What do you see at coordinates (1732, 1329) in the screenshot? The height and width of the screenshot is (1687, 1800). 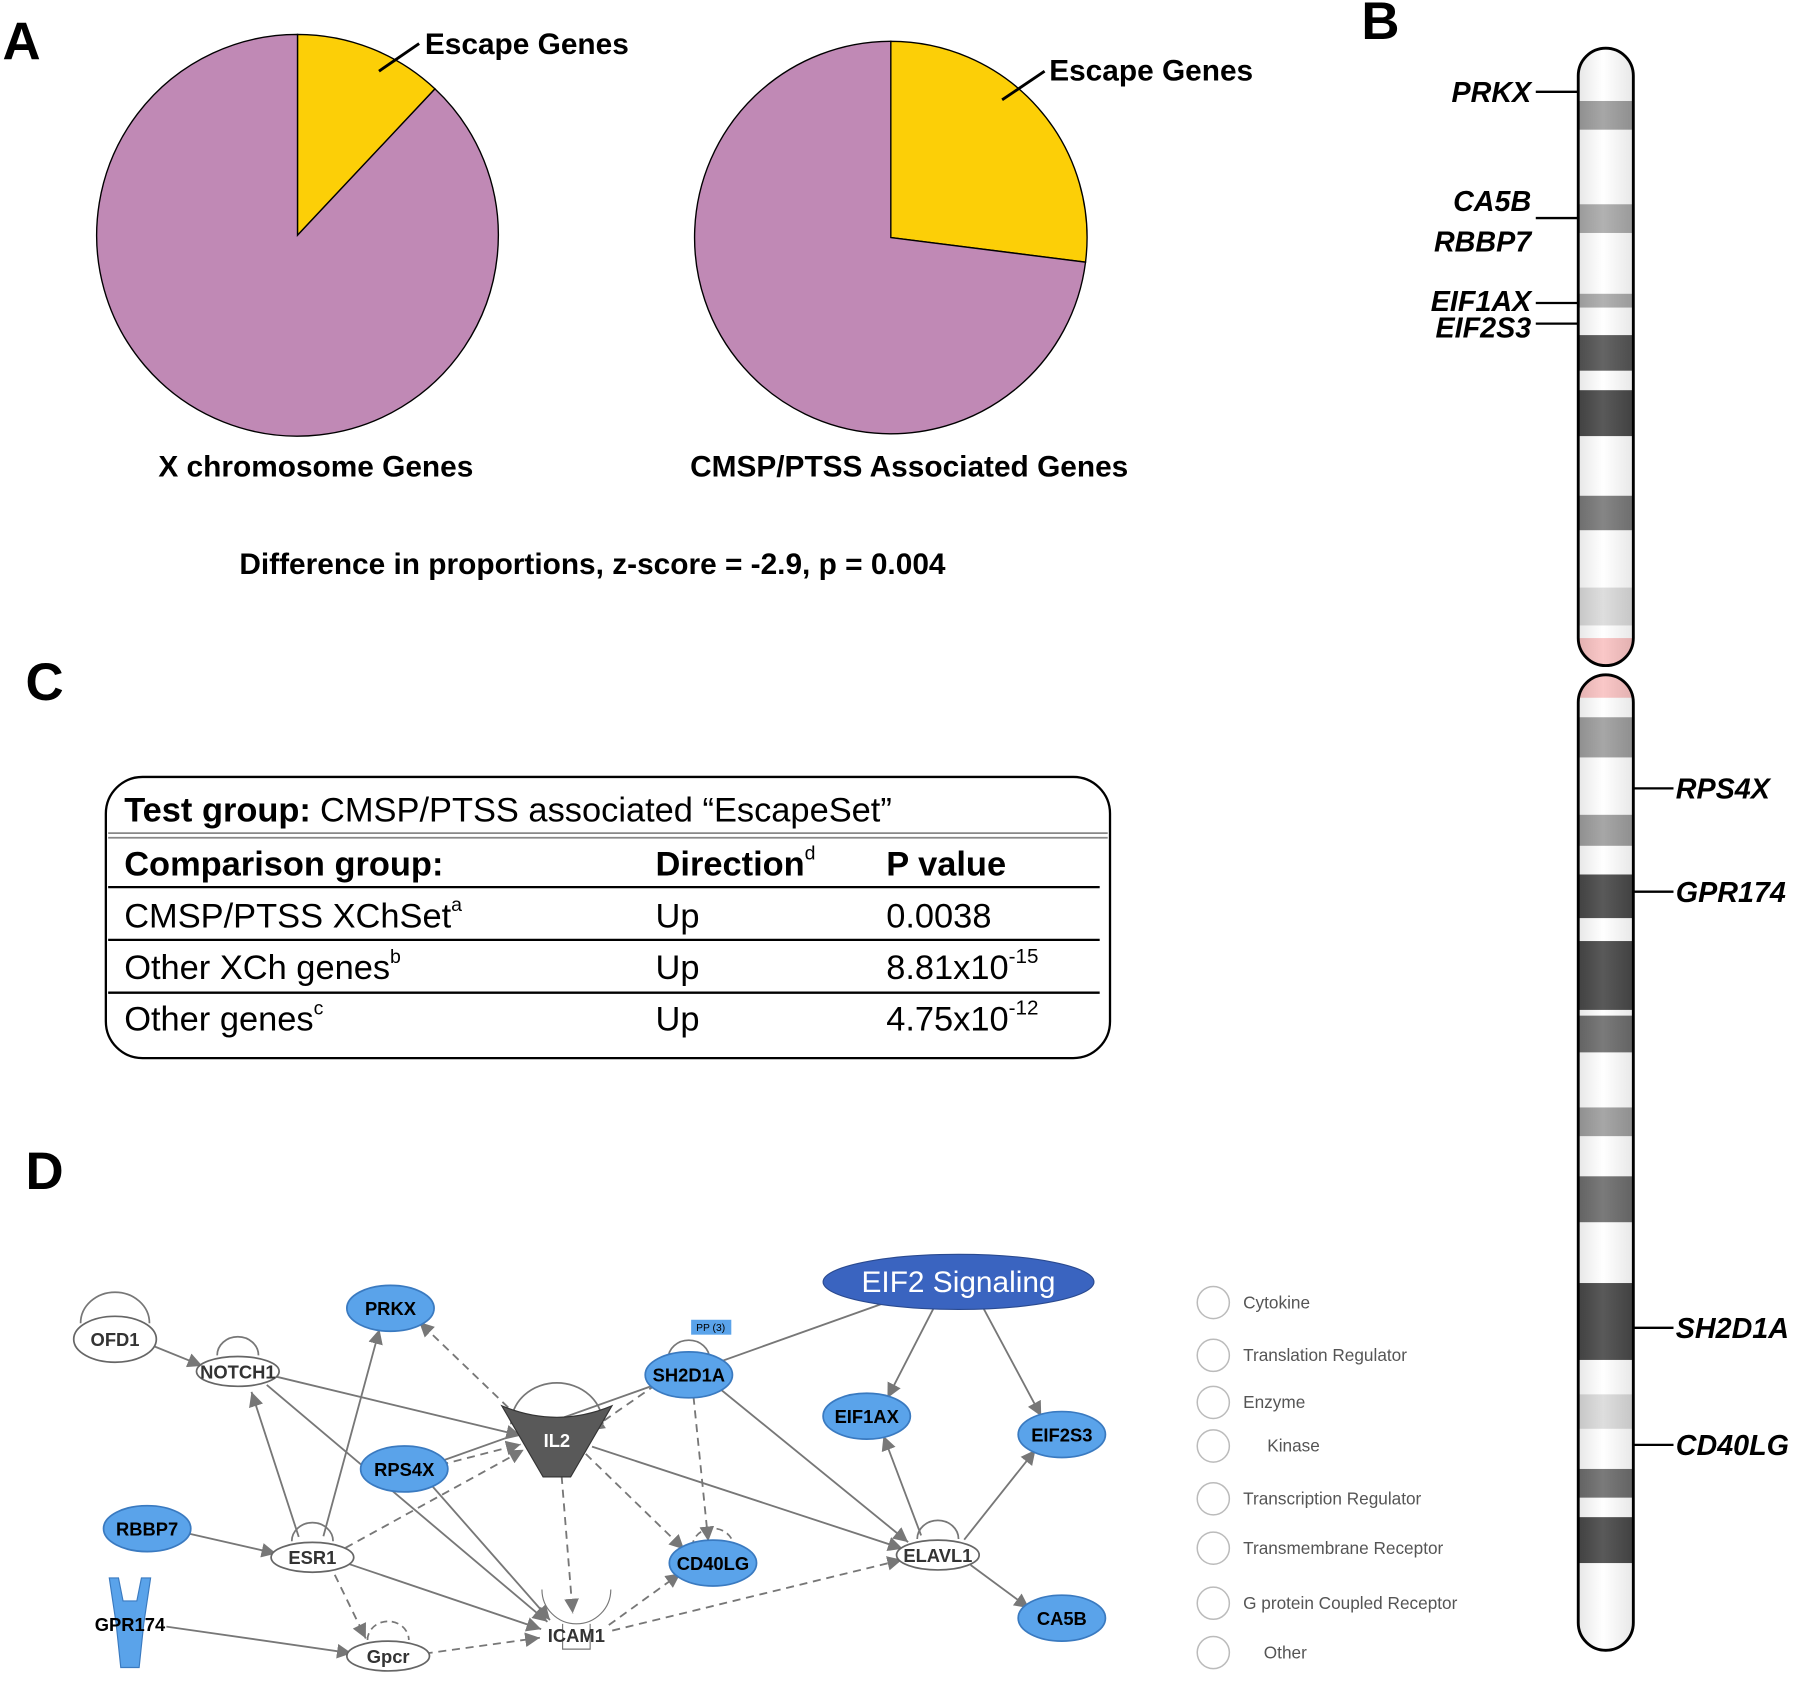 I see `gene-label: SH2D1A` at bounding box center [1732, 1329].